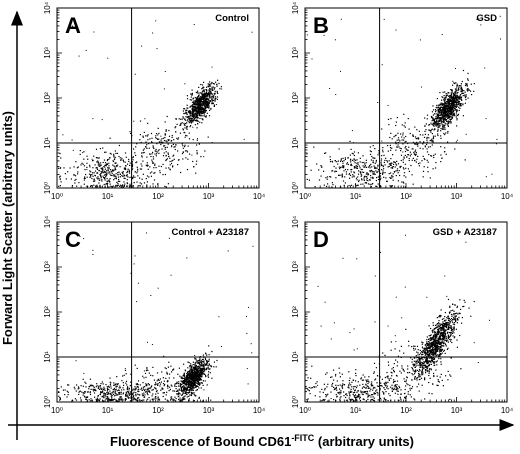 This screenshot has height=454, width=520. What do you see at coordinates (200, 441) in the screenshot?
I see `x-axis-title-main: Fluorescence of Bound CD61` at bounding box center [200, 441].